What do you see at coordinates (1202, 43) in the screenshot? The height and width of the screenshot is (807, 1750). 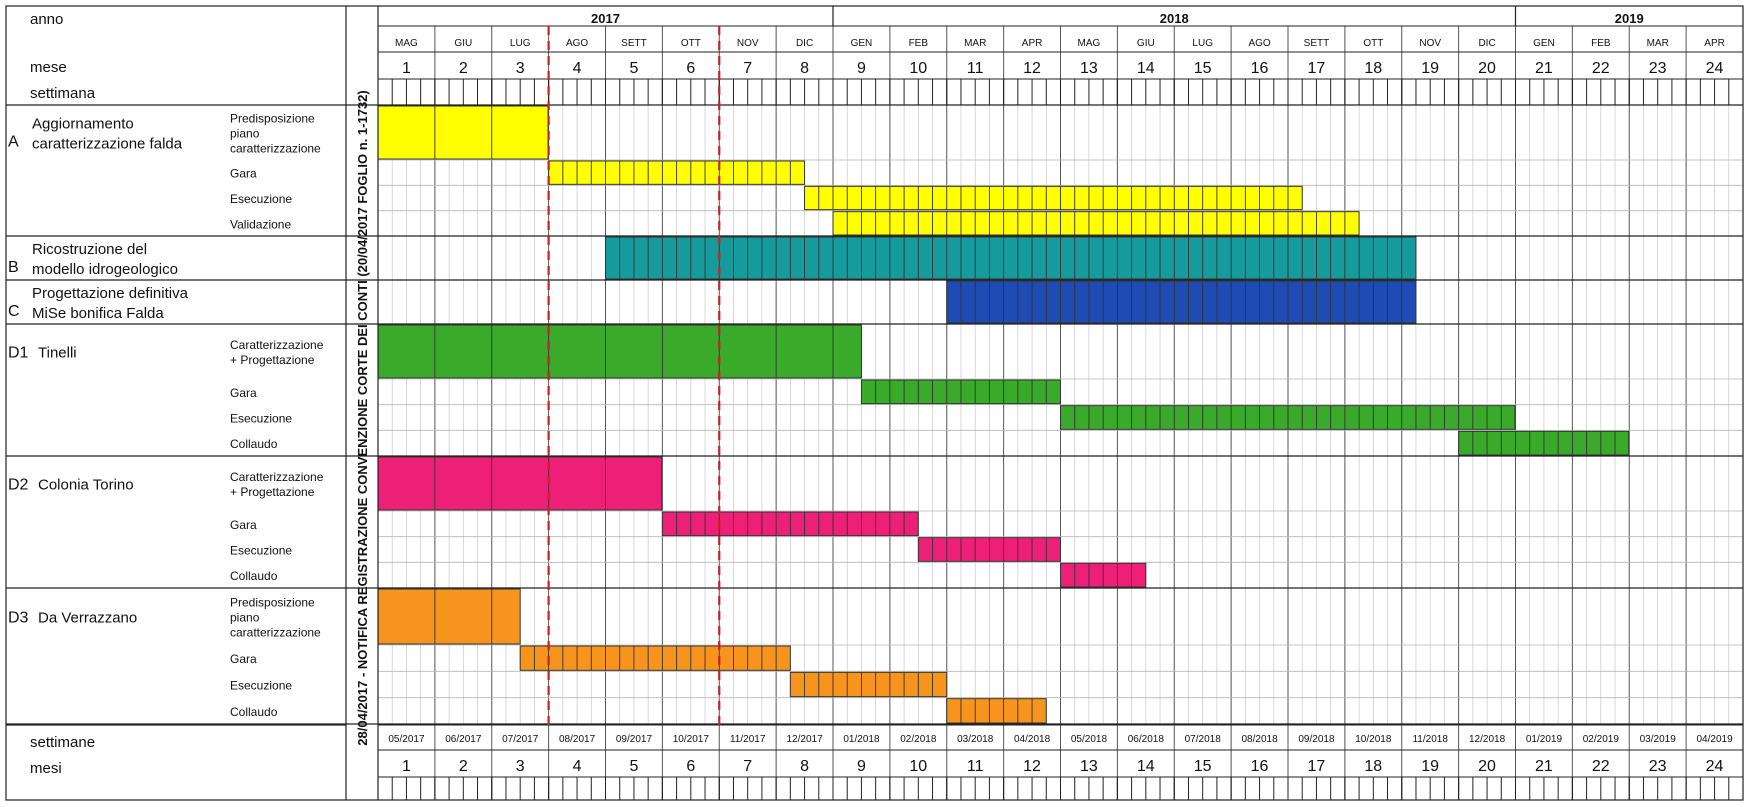 I see `month-abbr-label: LUG` at bounding box center [1202, 43].